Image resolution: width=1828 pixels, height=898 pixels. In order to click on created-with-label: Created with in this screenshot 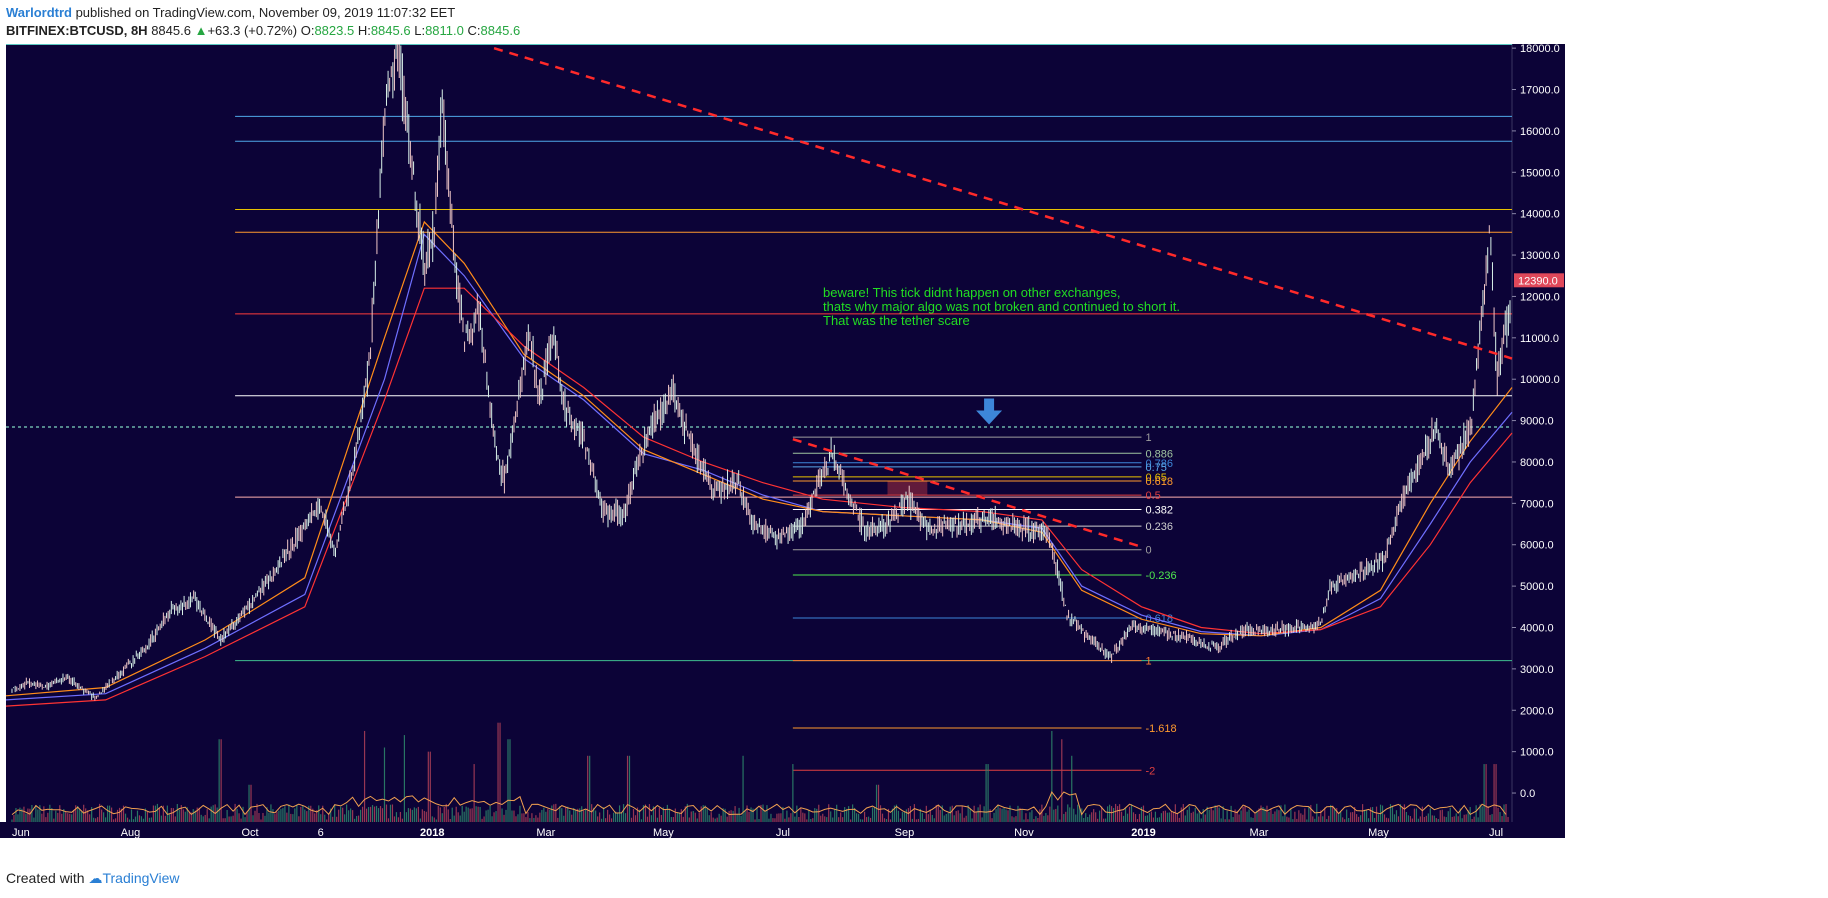, I will do `click(45, 878)`.